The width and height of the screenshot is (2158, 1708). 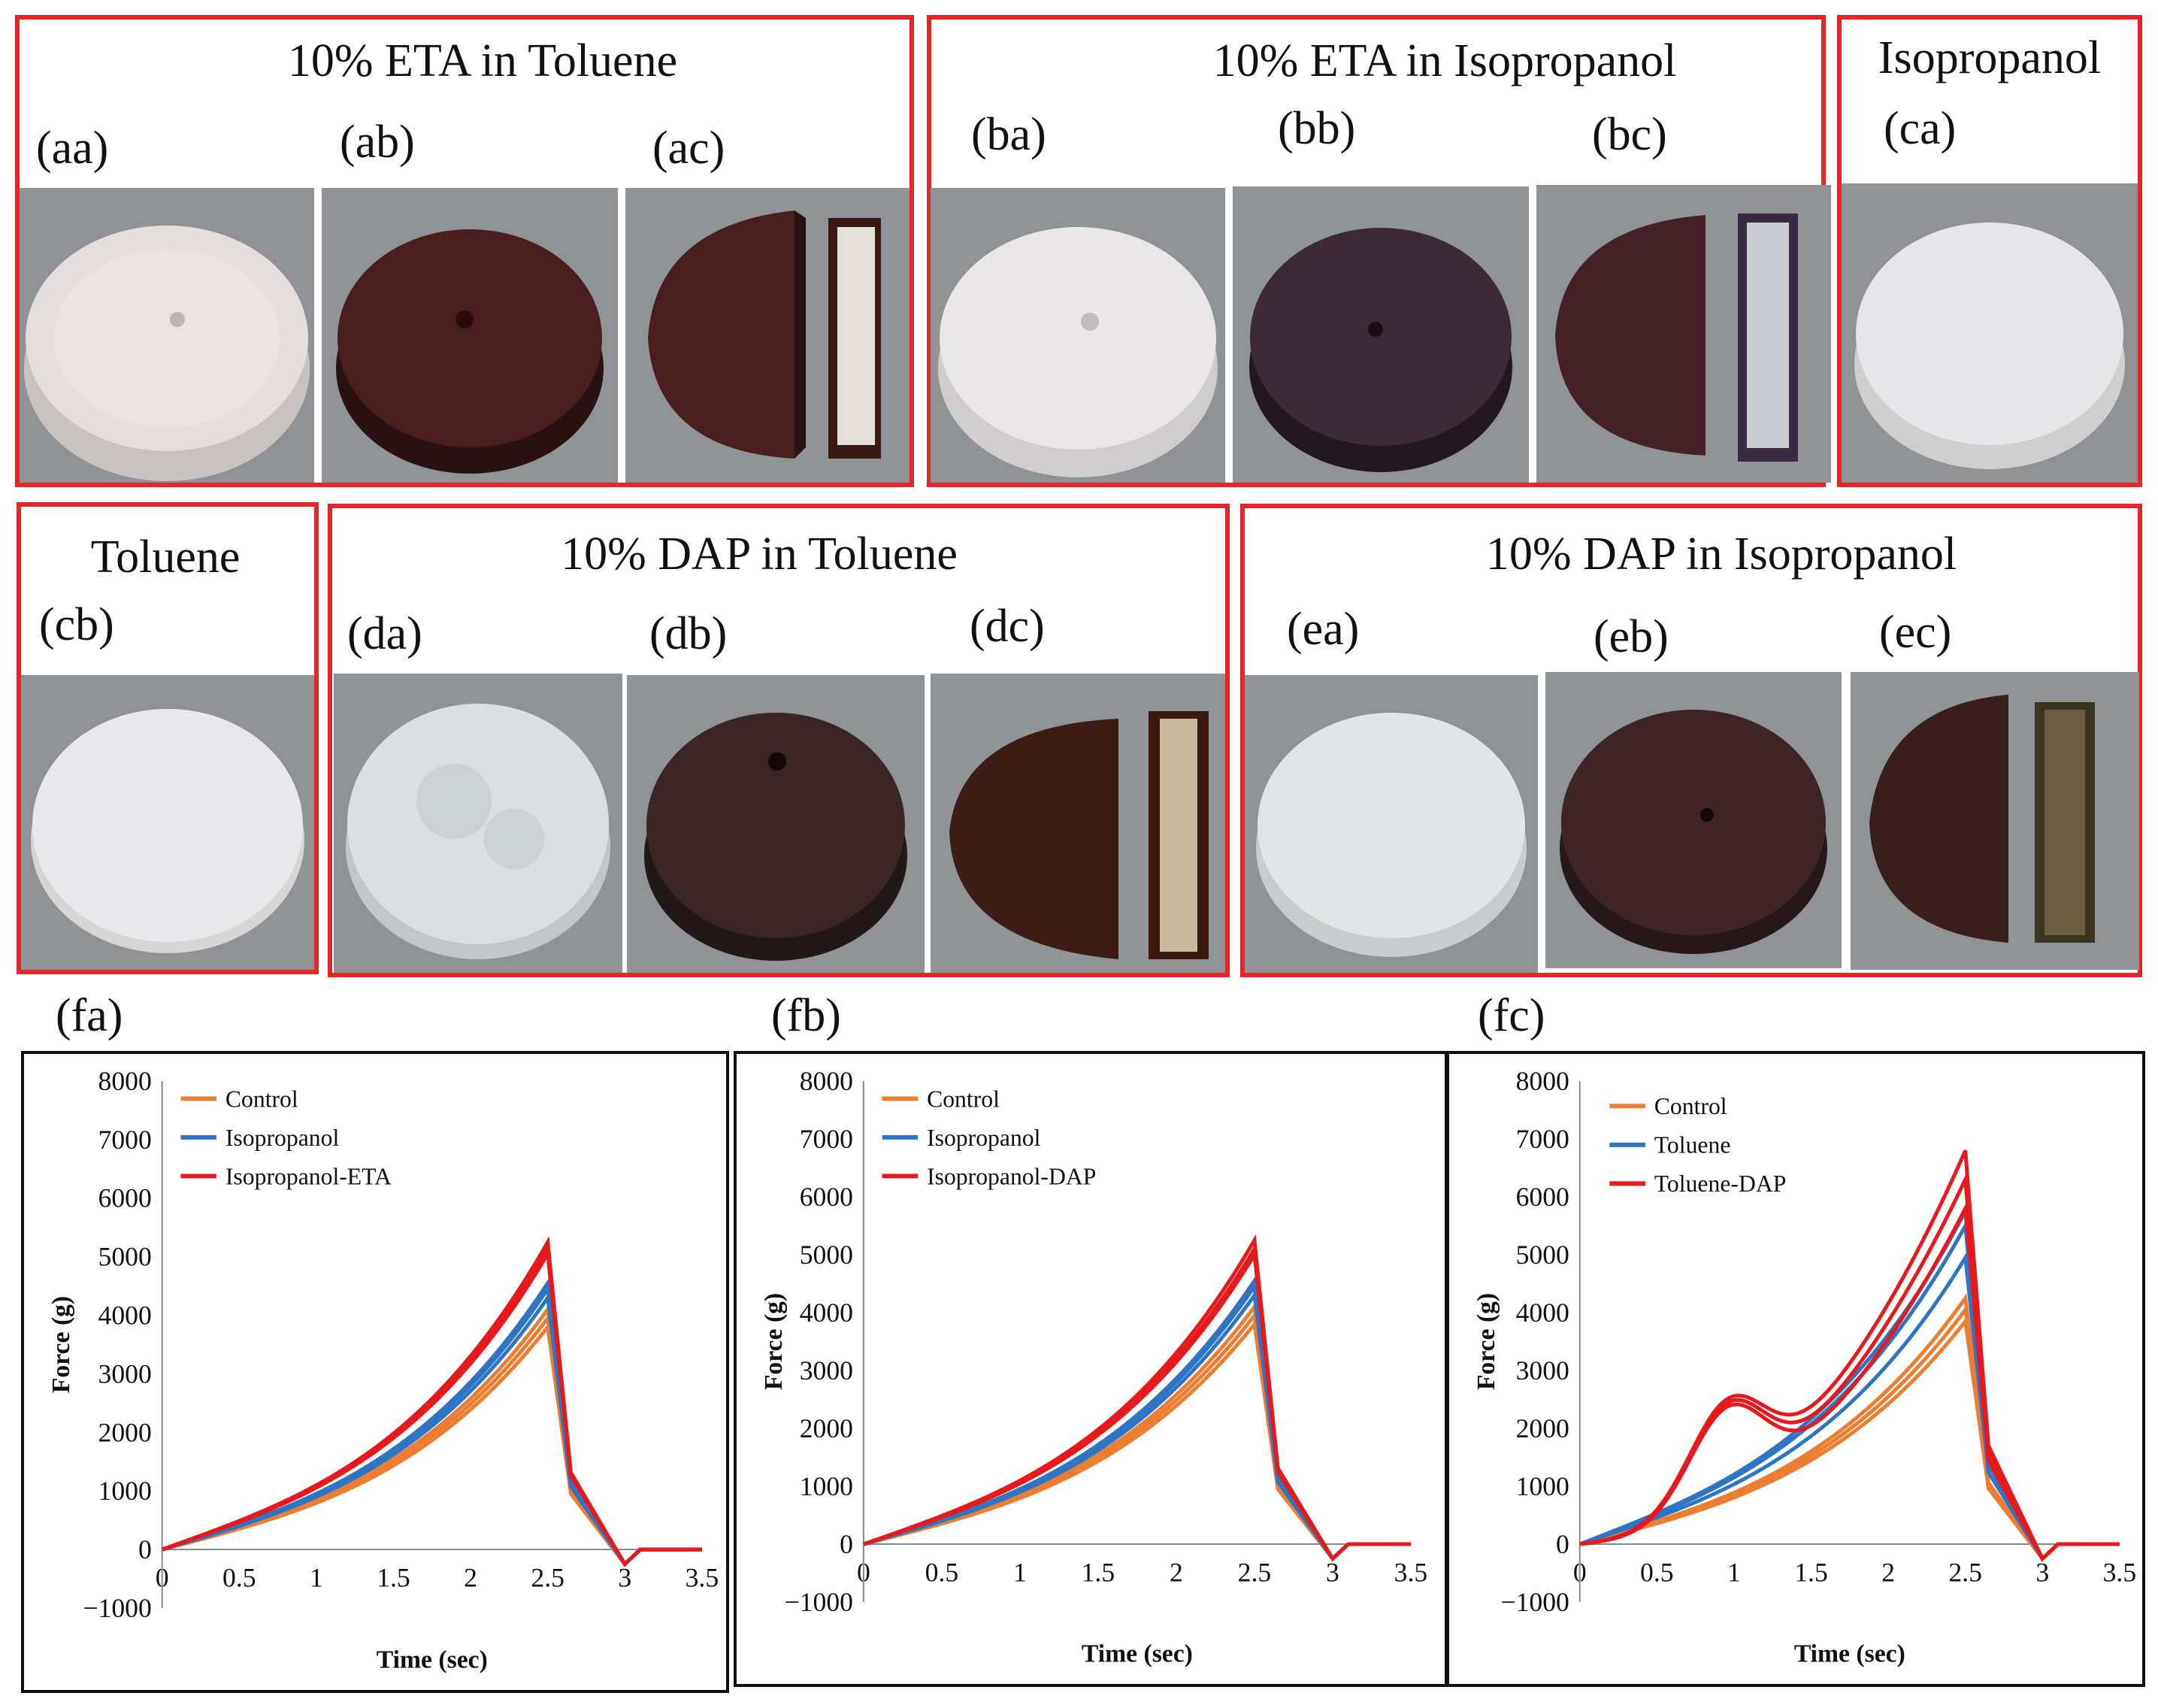 What do you see at coordinates (1995, 821) in the screenshot?
I see `photo-ec-cut-disc` at bounding box center [1995, 821].